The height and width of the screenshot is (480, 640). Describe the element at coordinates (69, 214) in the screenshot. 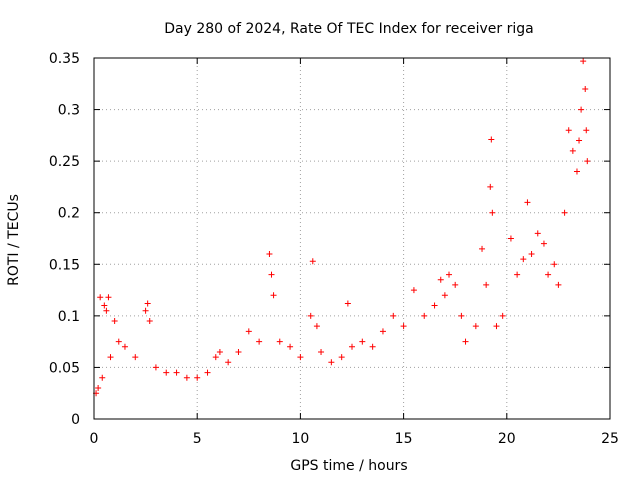

I see `y-tick-label: 0.2` at that location.